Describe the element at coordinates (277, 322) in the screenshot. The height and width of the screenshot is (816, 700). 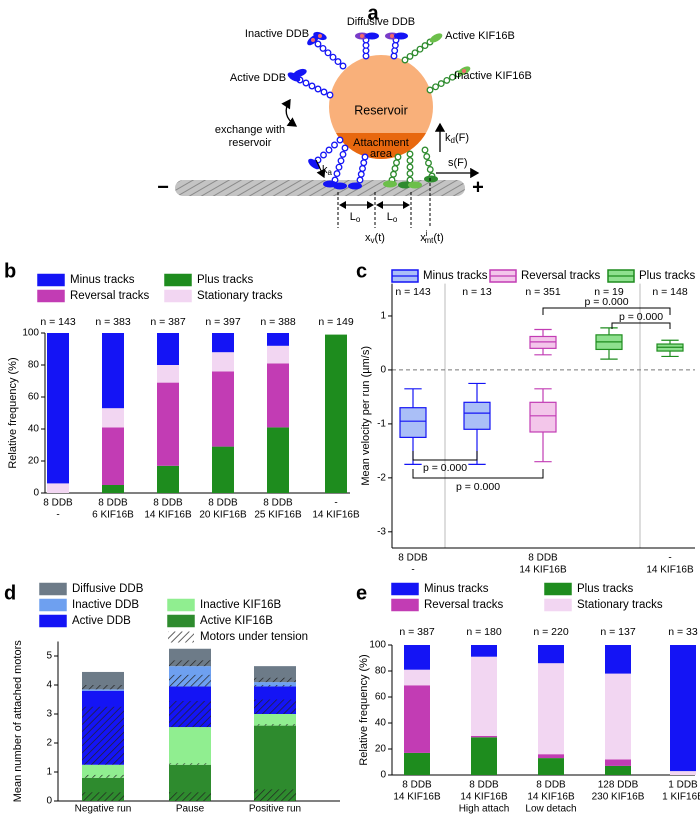
I see `n-label: n = 388` at that location.